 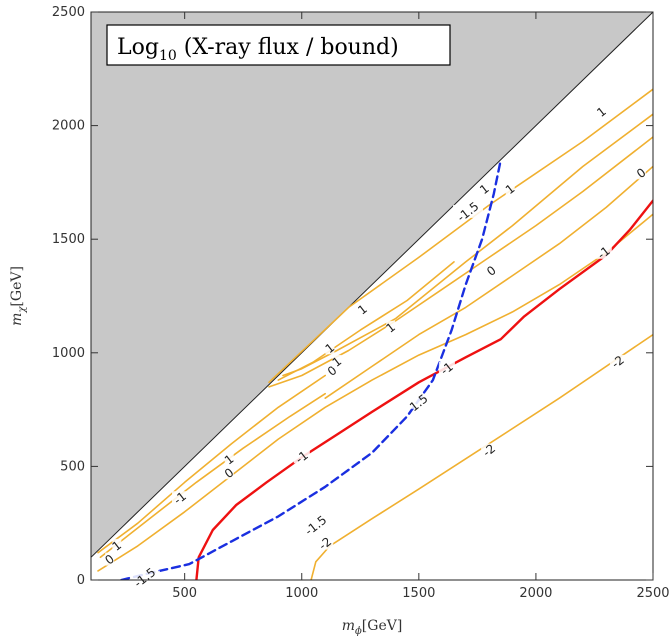 I want to click on x-tick-label-5: 2500, so click(x=652, y=593).